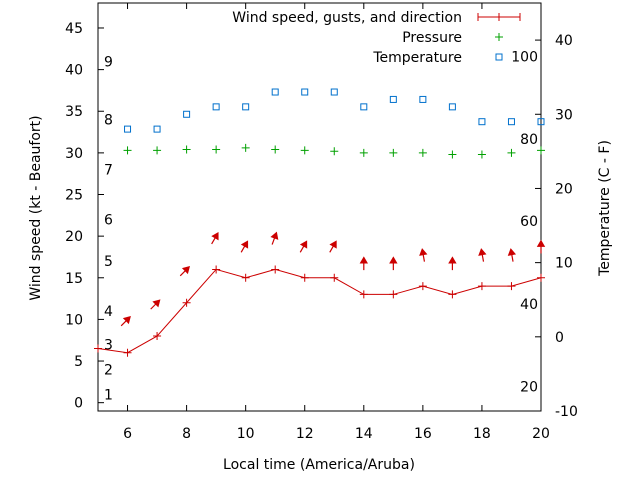  What do you see at coordinates (108, 171) in the screenshot?
I see `beaufort-label: 7` at bounding box center [108, 171].